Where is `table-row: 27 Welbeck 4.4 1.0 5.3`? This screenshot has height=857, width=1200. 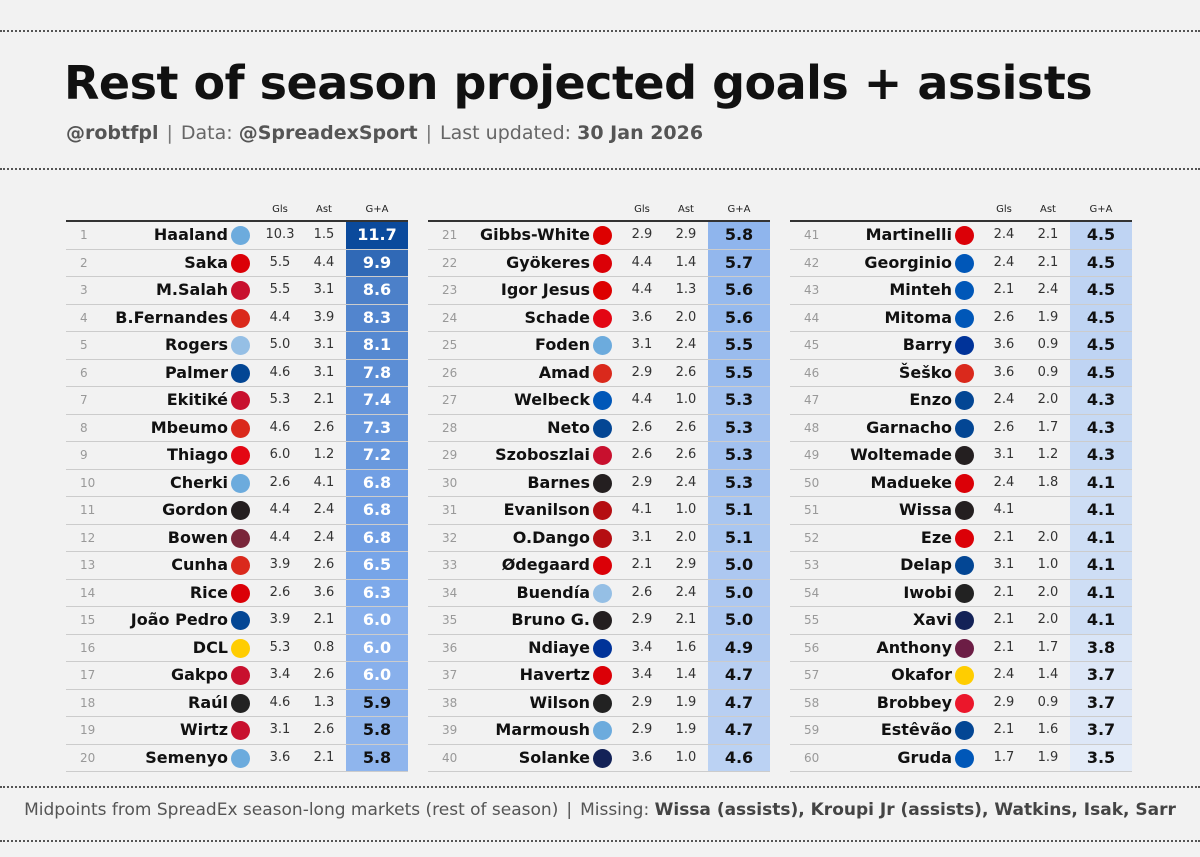 table-row: 27 Welbeck 4.4 1.0 5.3 is located at coordinates (599, 401).